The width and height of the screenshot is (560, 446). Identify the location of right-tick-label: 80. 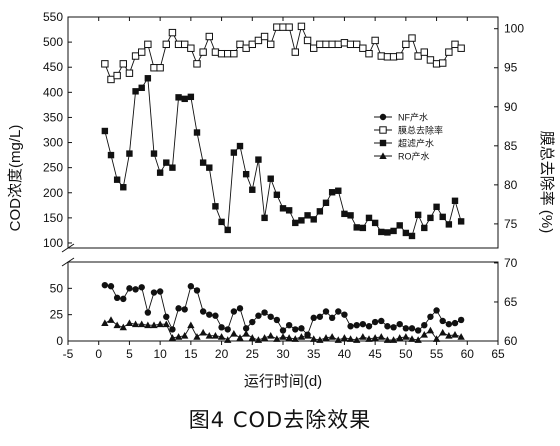
(511, 185).